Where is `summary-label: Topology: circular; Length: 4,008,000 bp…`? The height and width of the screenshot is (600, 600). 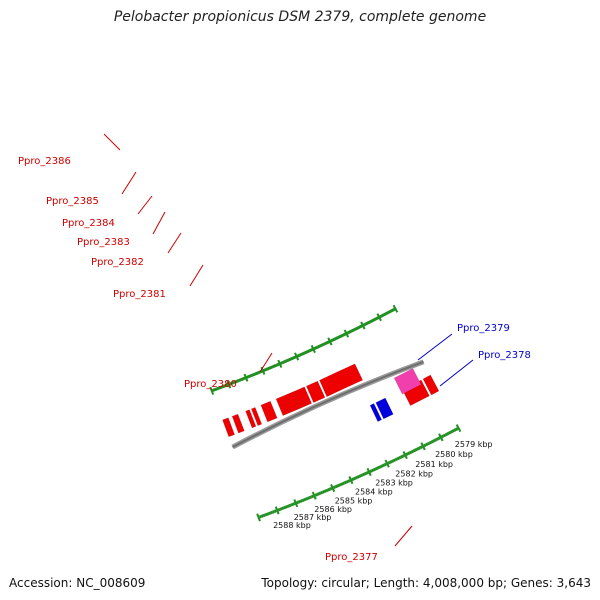
summary-label: Topology: circular; Length: 4,008,000 bp… is located at coordinates (426, 583).